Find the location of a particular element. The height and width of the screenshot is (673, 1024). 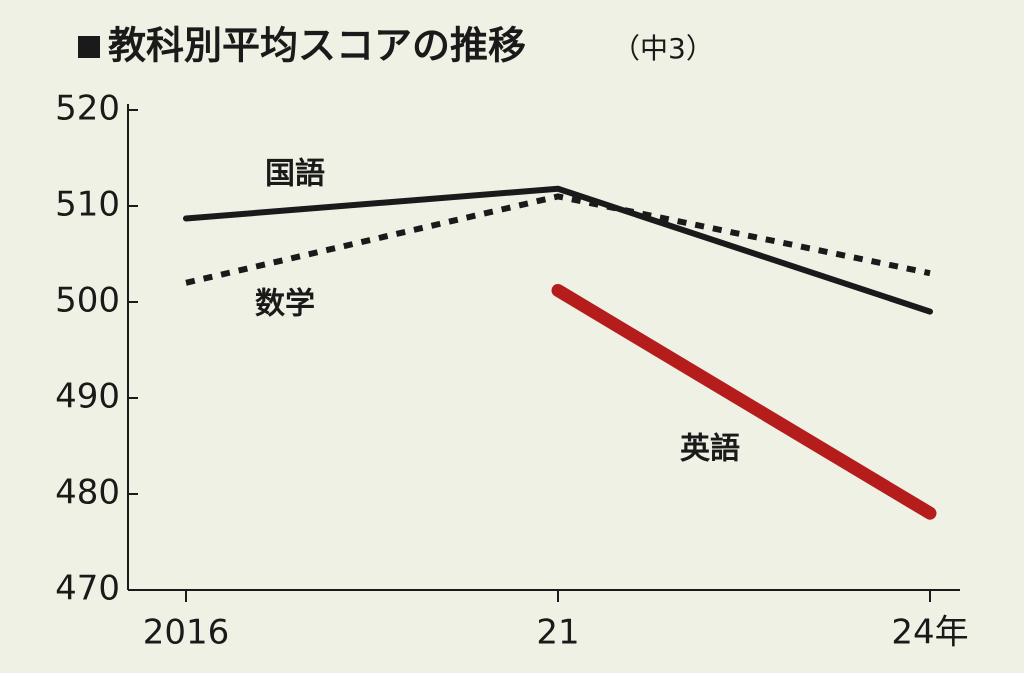

series-label: 数学 is located at coordinates (285, 304).